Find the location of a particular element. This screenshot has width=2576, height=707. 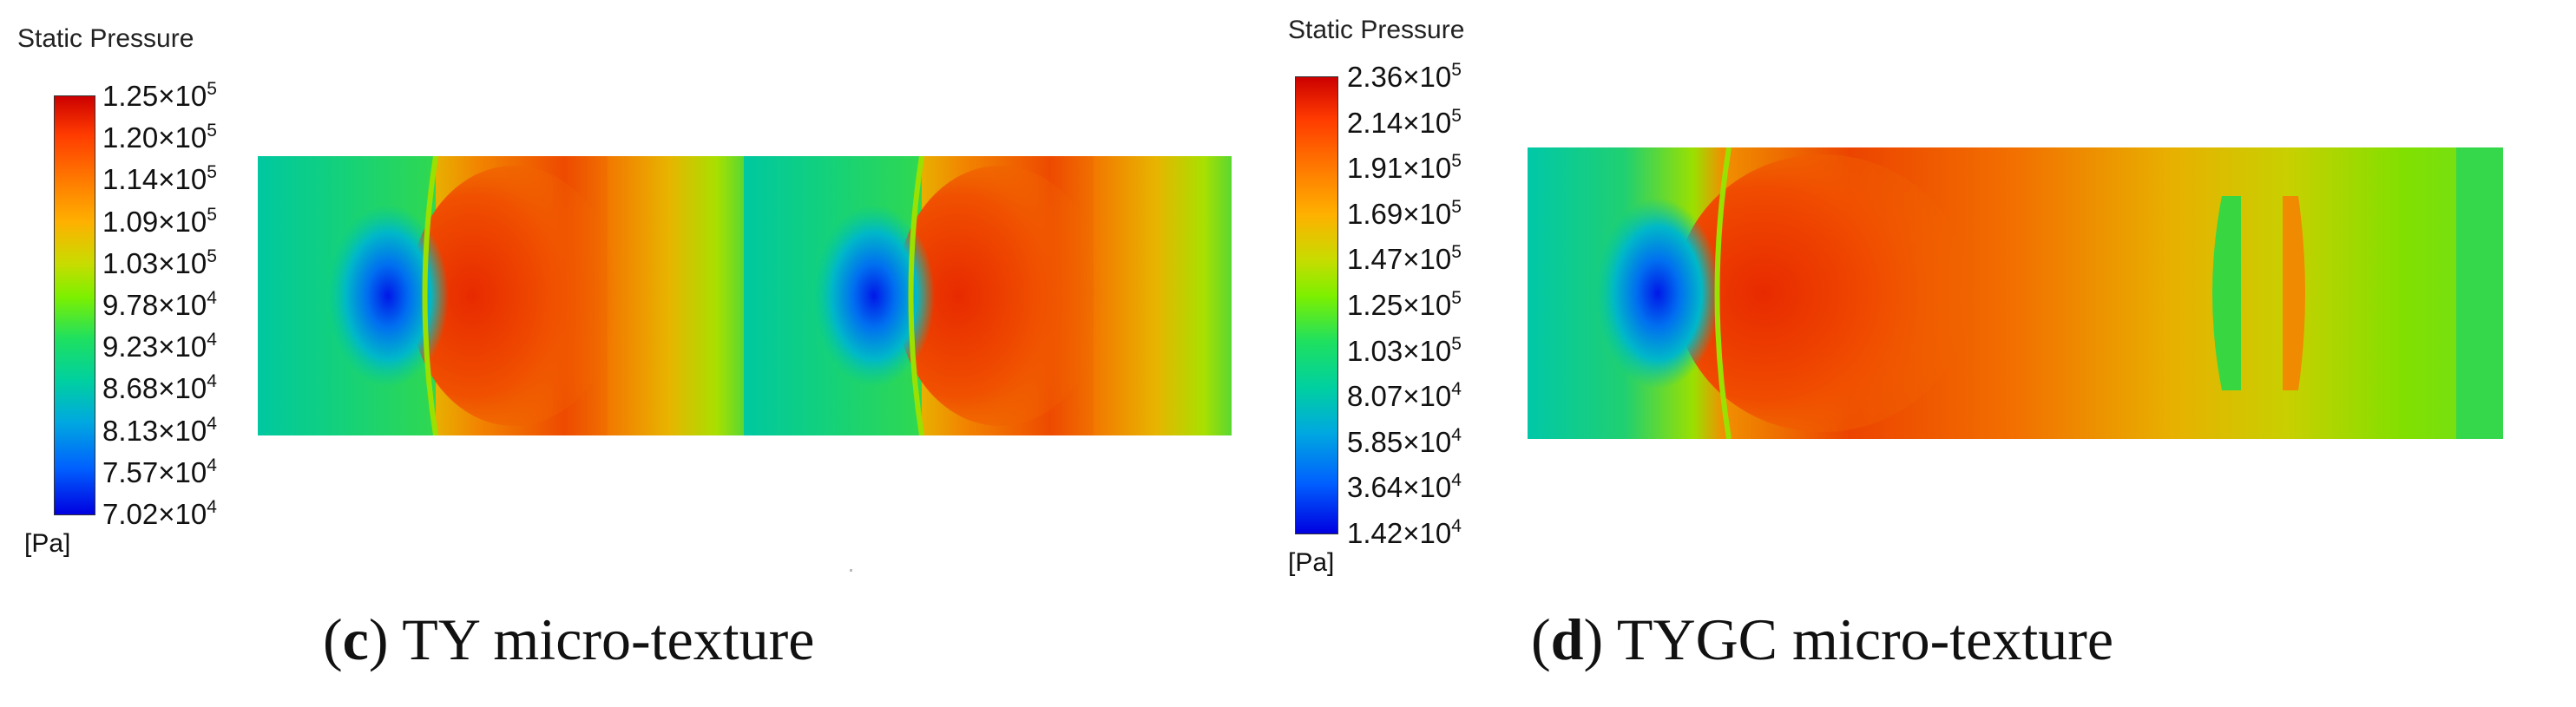

caption-c: (c) TY micro-texture is located at coordinates (569, 639).